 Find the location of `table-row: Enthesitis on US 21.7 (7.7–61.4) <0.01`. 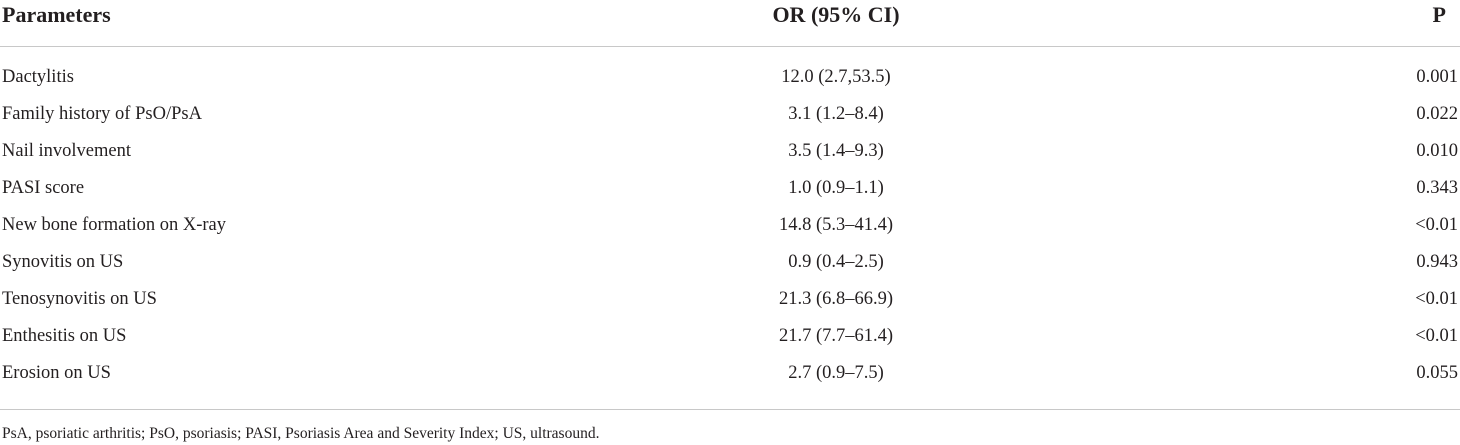

table-row: Enthesitis on US 21.7 (7.7–61.4) <0.01 is located at coordinates (730, 336).